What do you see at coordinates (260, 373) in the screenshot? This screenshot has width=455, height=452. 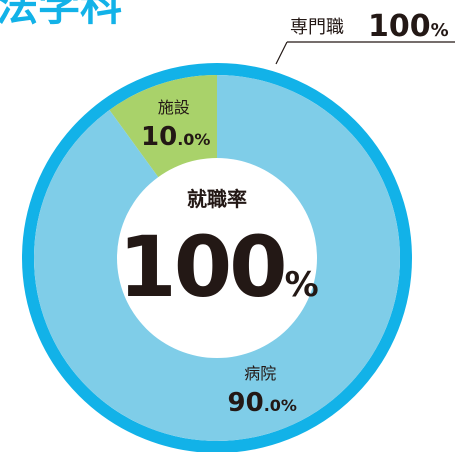 I see `slice-name: 病院` at bounding box center [260, 373].